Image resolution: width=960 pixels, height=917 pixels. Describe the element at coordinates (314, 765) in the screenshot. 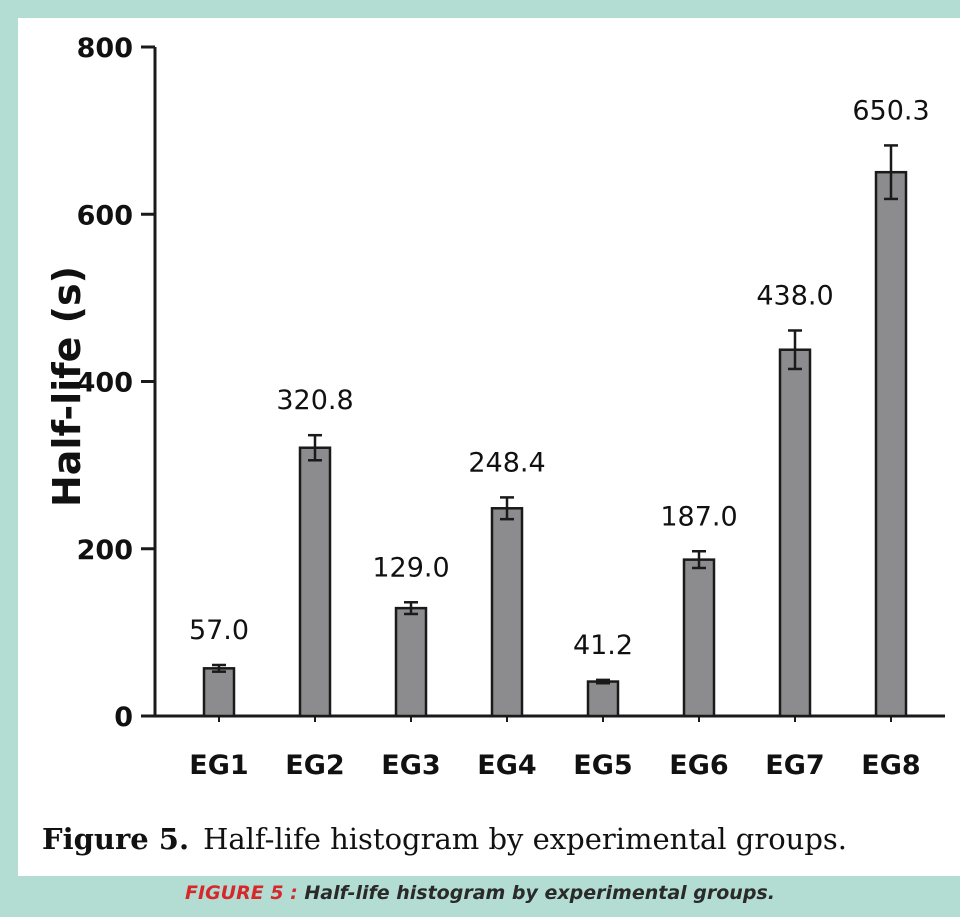

I see `x-category-label: EG2` at that location.